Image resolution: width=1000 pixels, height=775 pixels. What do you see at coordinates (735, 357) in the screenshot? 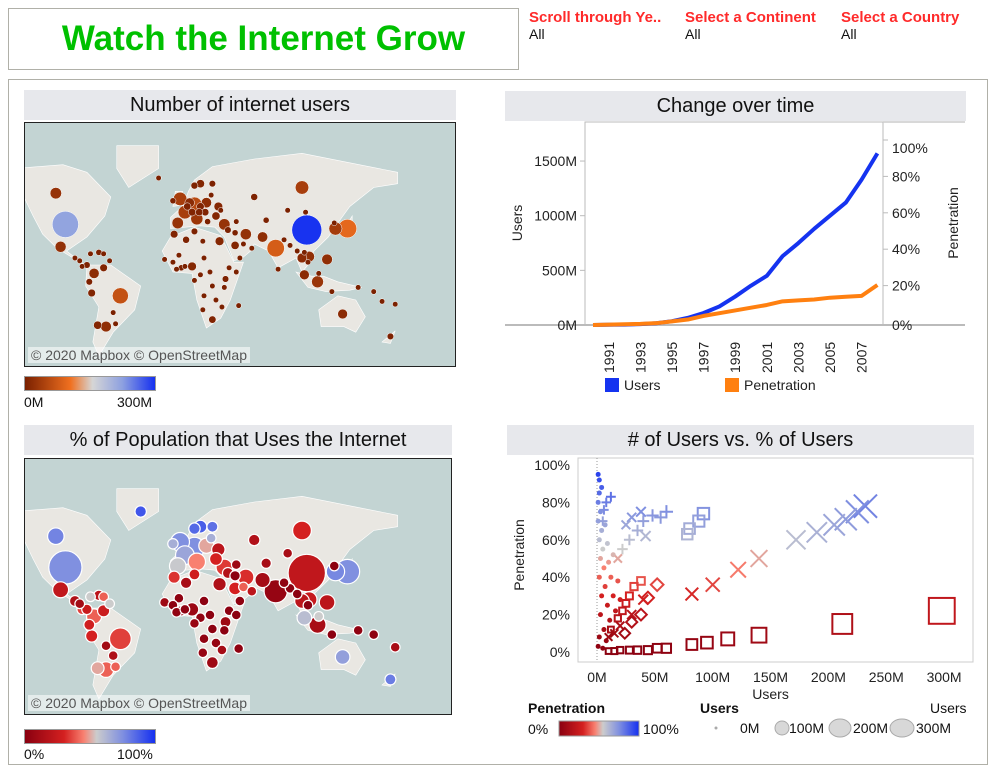
I see `x-tick-label: 1999` at bounding box center [735, 357].